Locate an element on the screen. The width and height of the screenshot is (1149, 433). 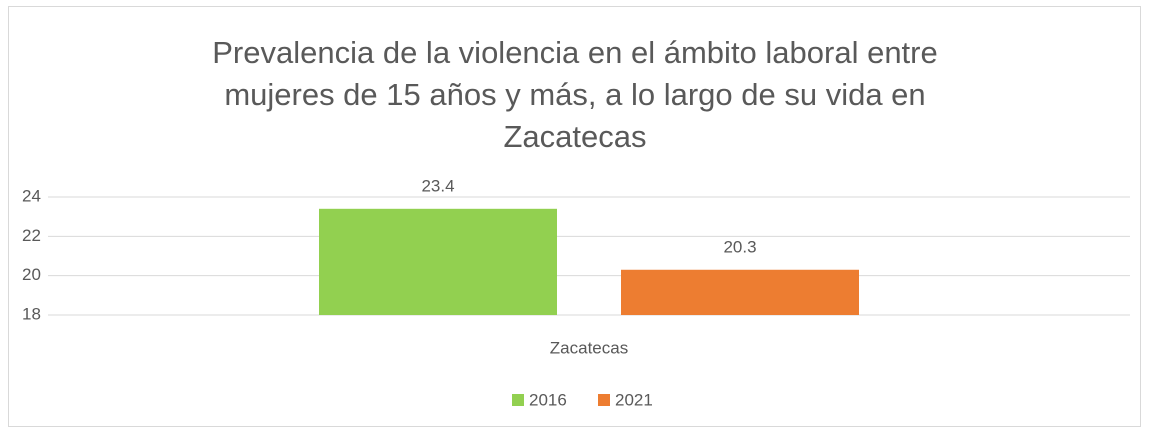
data-label: 23.4 is located at coordinates (437, 185).